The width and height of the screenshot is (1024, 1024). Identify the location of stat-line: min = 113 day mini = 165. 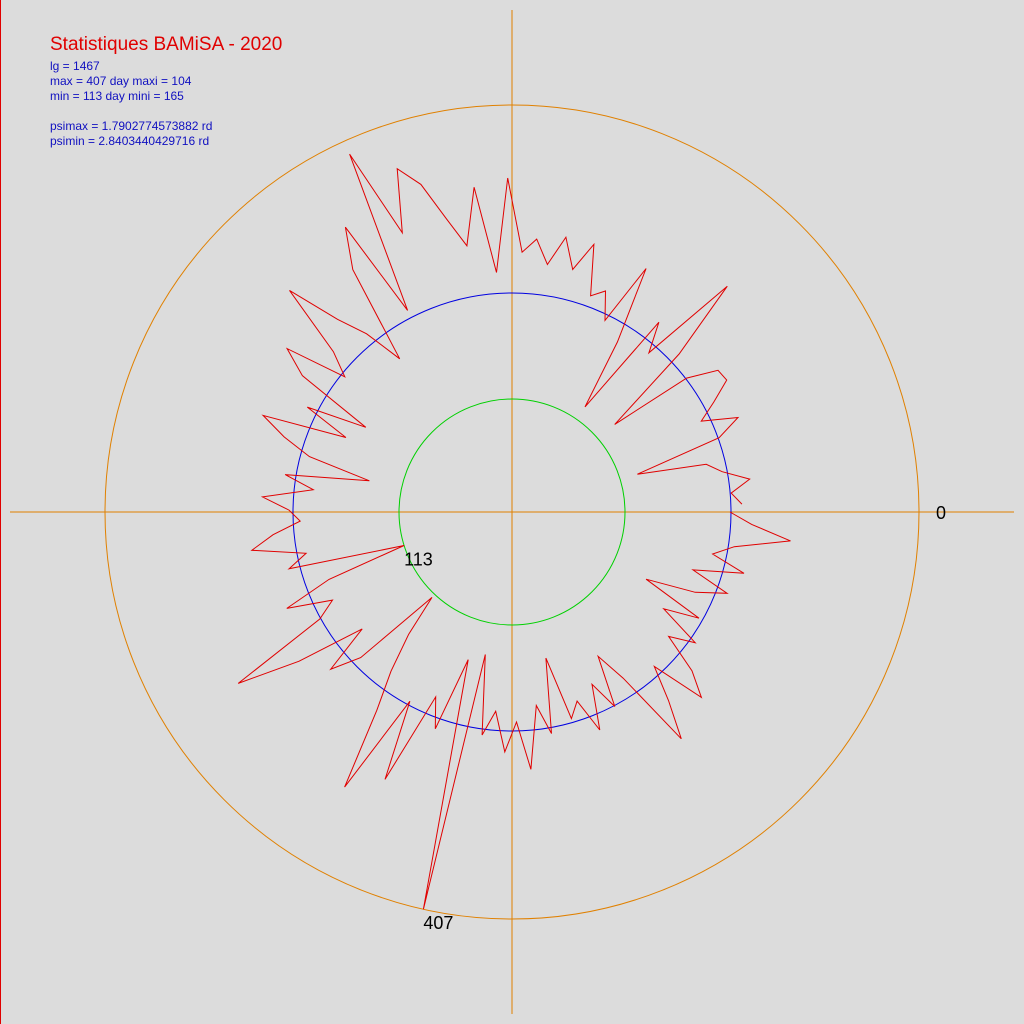
(117, 96).